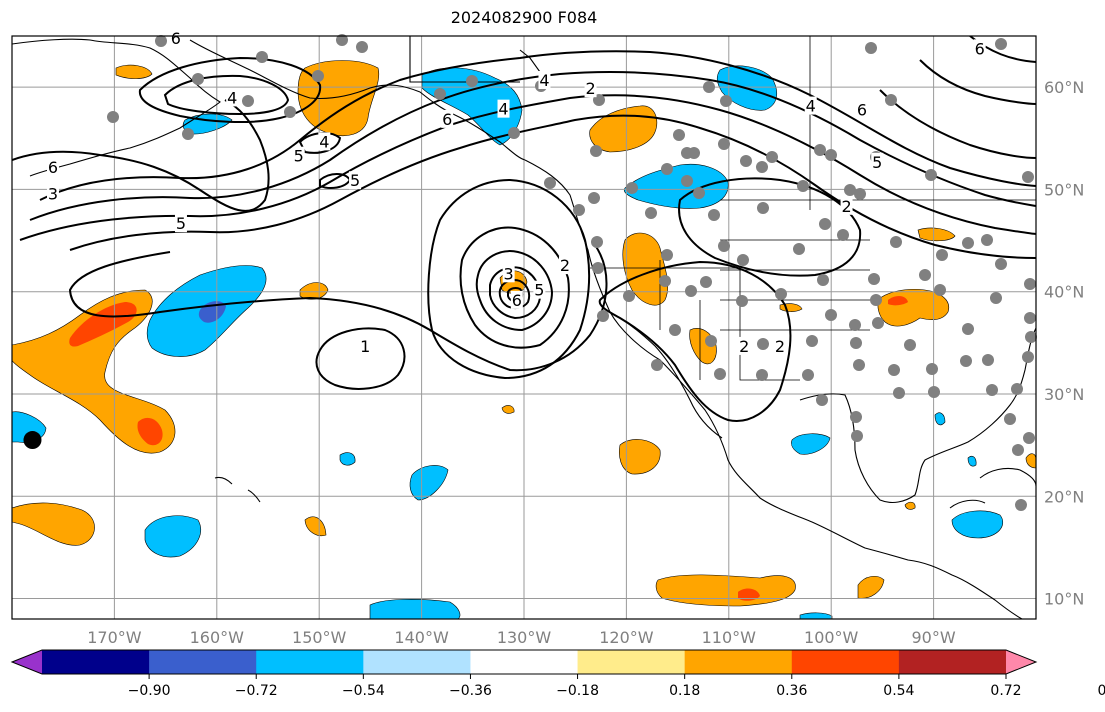 This screenshot has height=712, width=1105. Describe the element at coordinates (1101, 691) in the screenshot. I see `colorbar-tick-label: 0.90` at that location.